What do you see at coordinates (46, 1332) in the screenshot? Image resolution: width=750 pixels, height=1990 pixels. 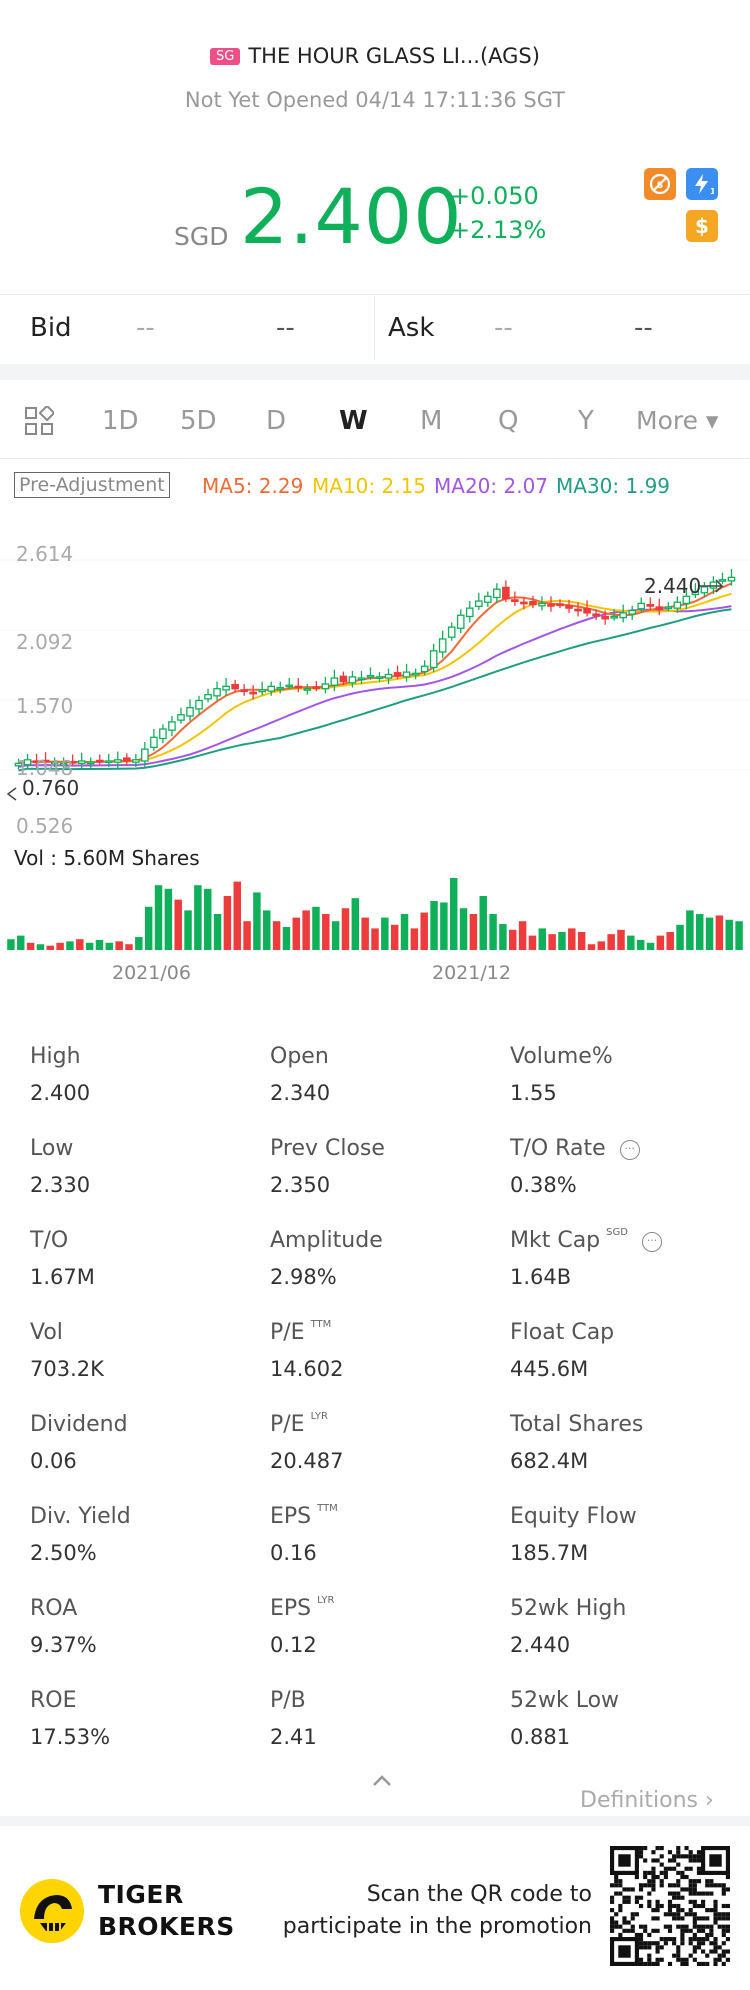 I see `stat-label: Vol` at bounding box center [46, 1332].